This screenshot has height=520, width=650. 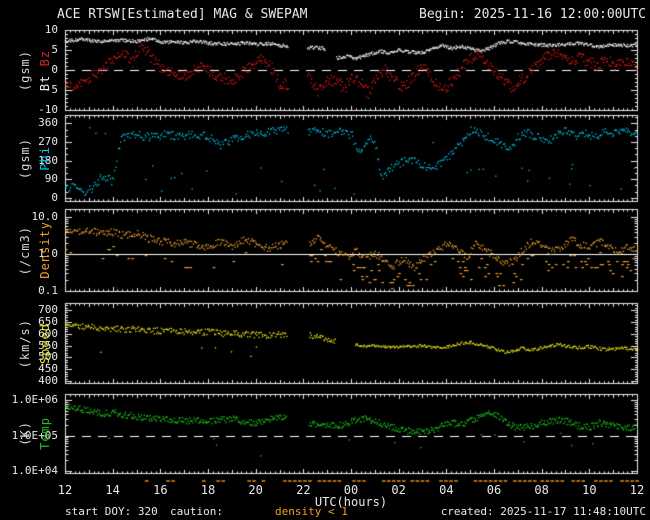 What do you see at coordinates (398, 490) in the screenshot?
I see `x-tick-label: 02` at bounding box center [398, 490].